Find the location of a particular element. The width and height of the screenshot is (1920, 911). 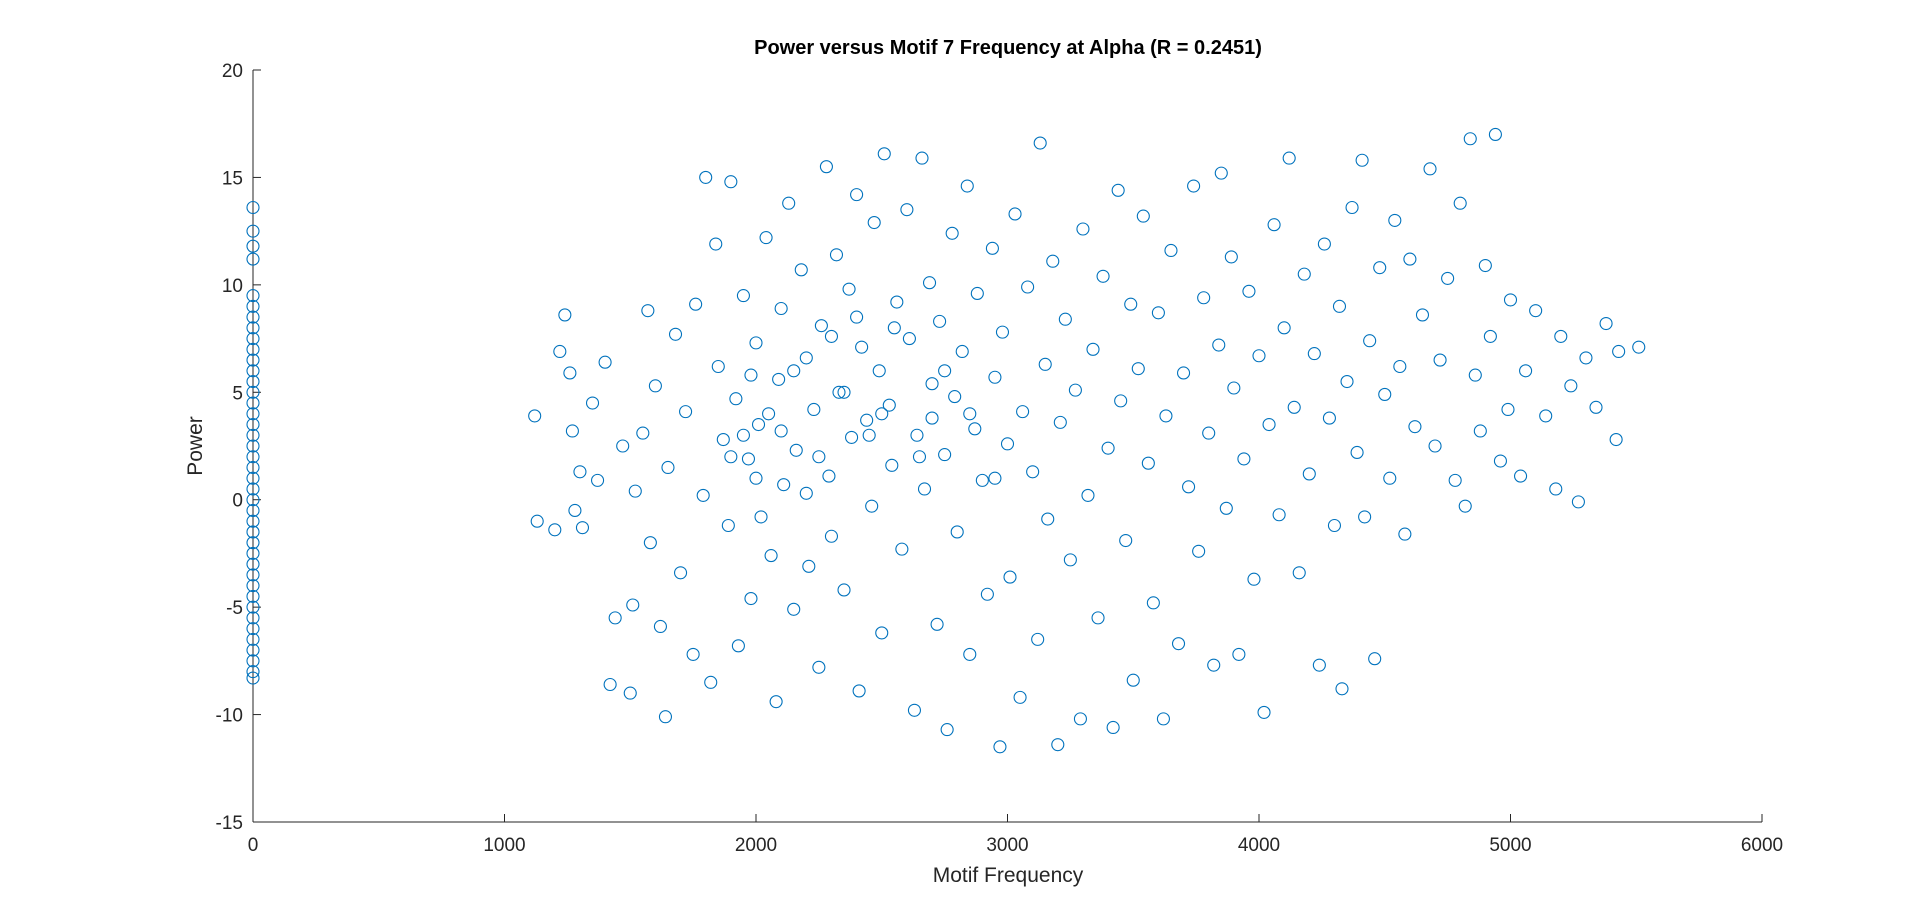

x-tick-label: 5000 is located at coordinates (1510, 845).